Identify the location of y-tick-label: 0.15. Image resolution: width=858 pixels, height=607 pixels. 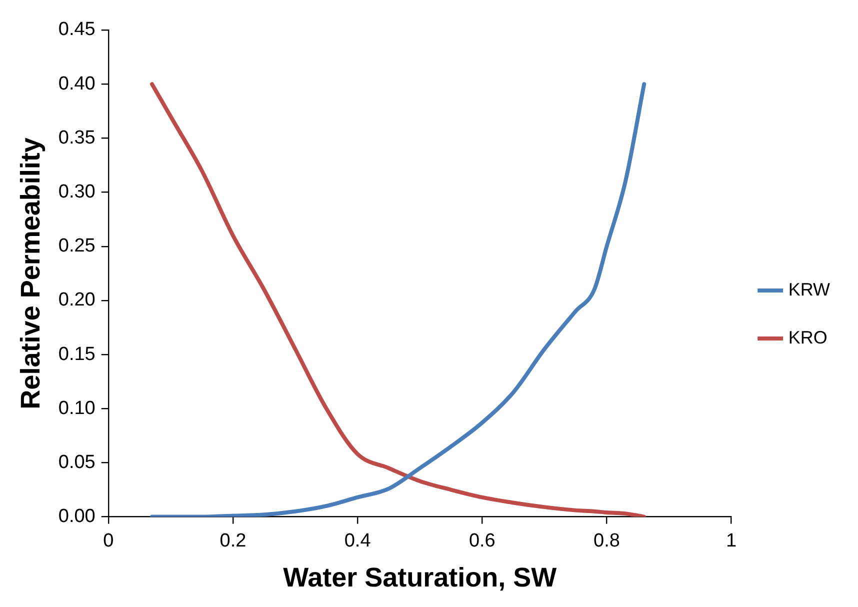
(77, 354).